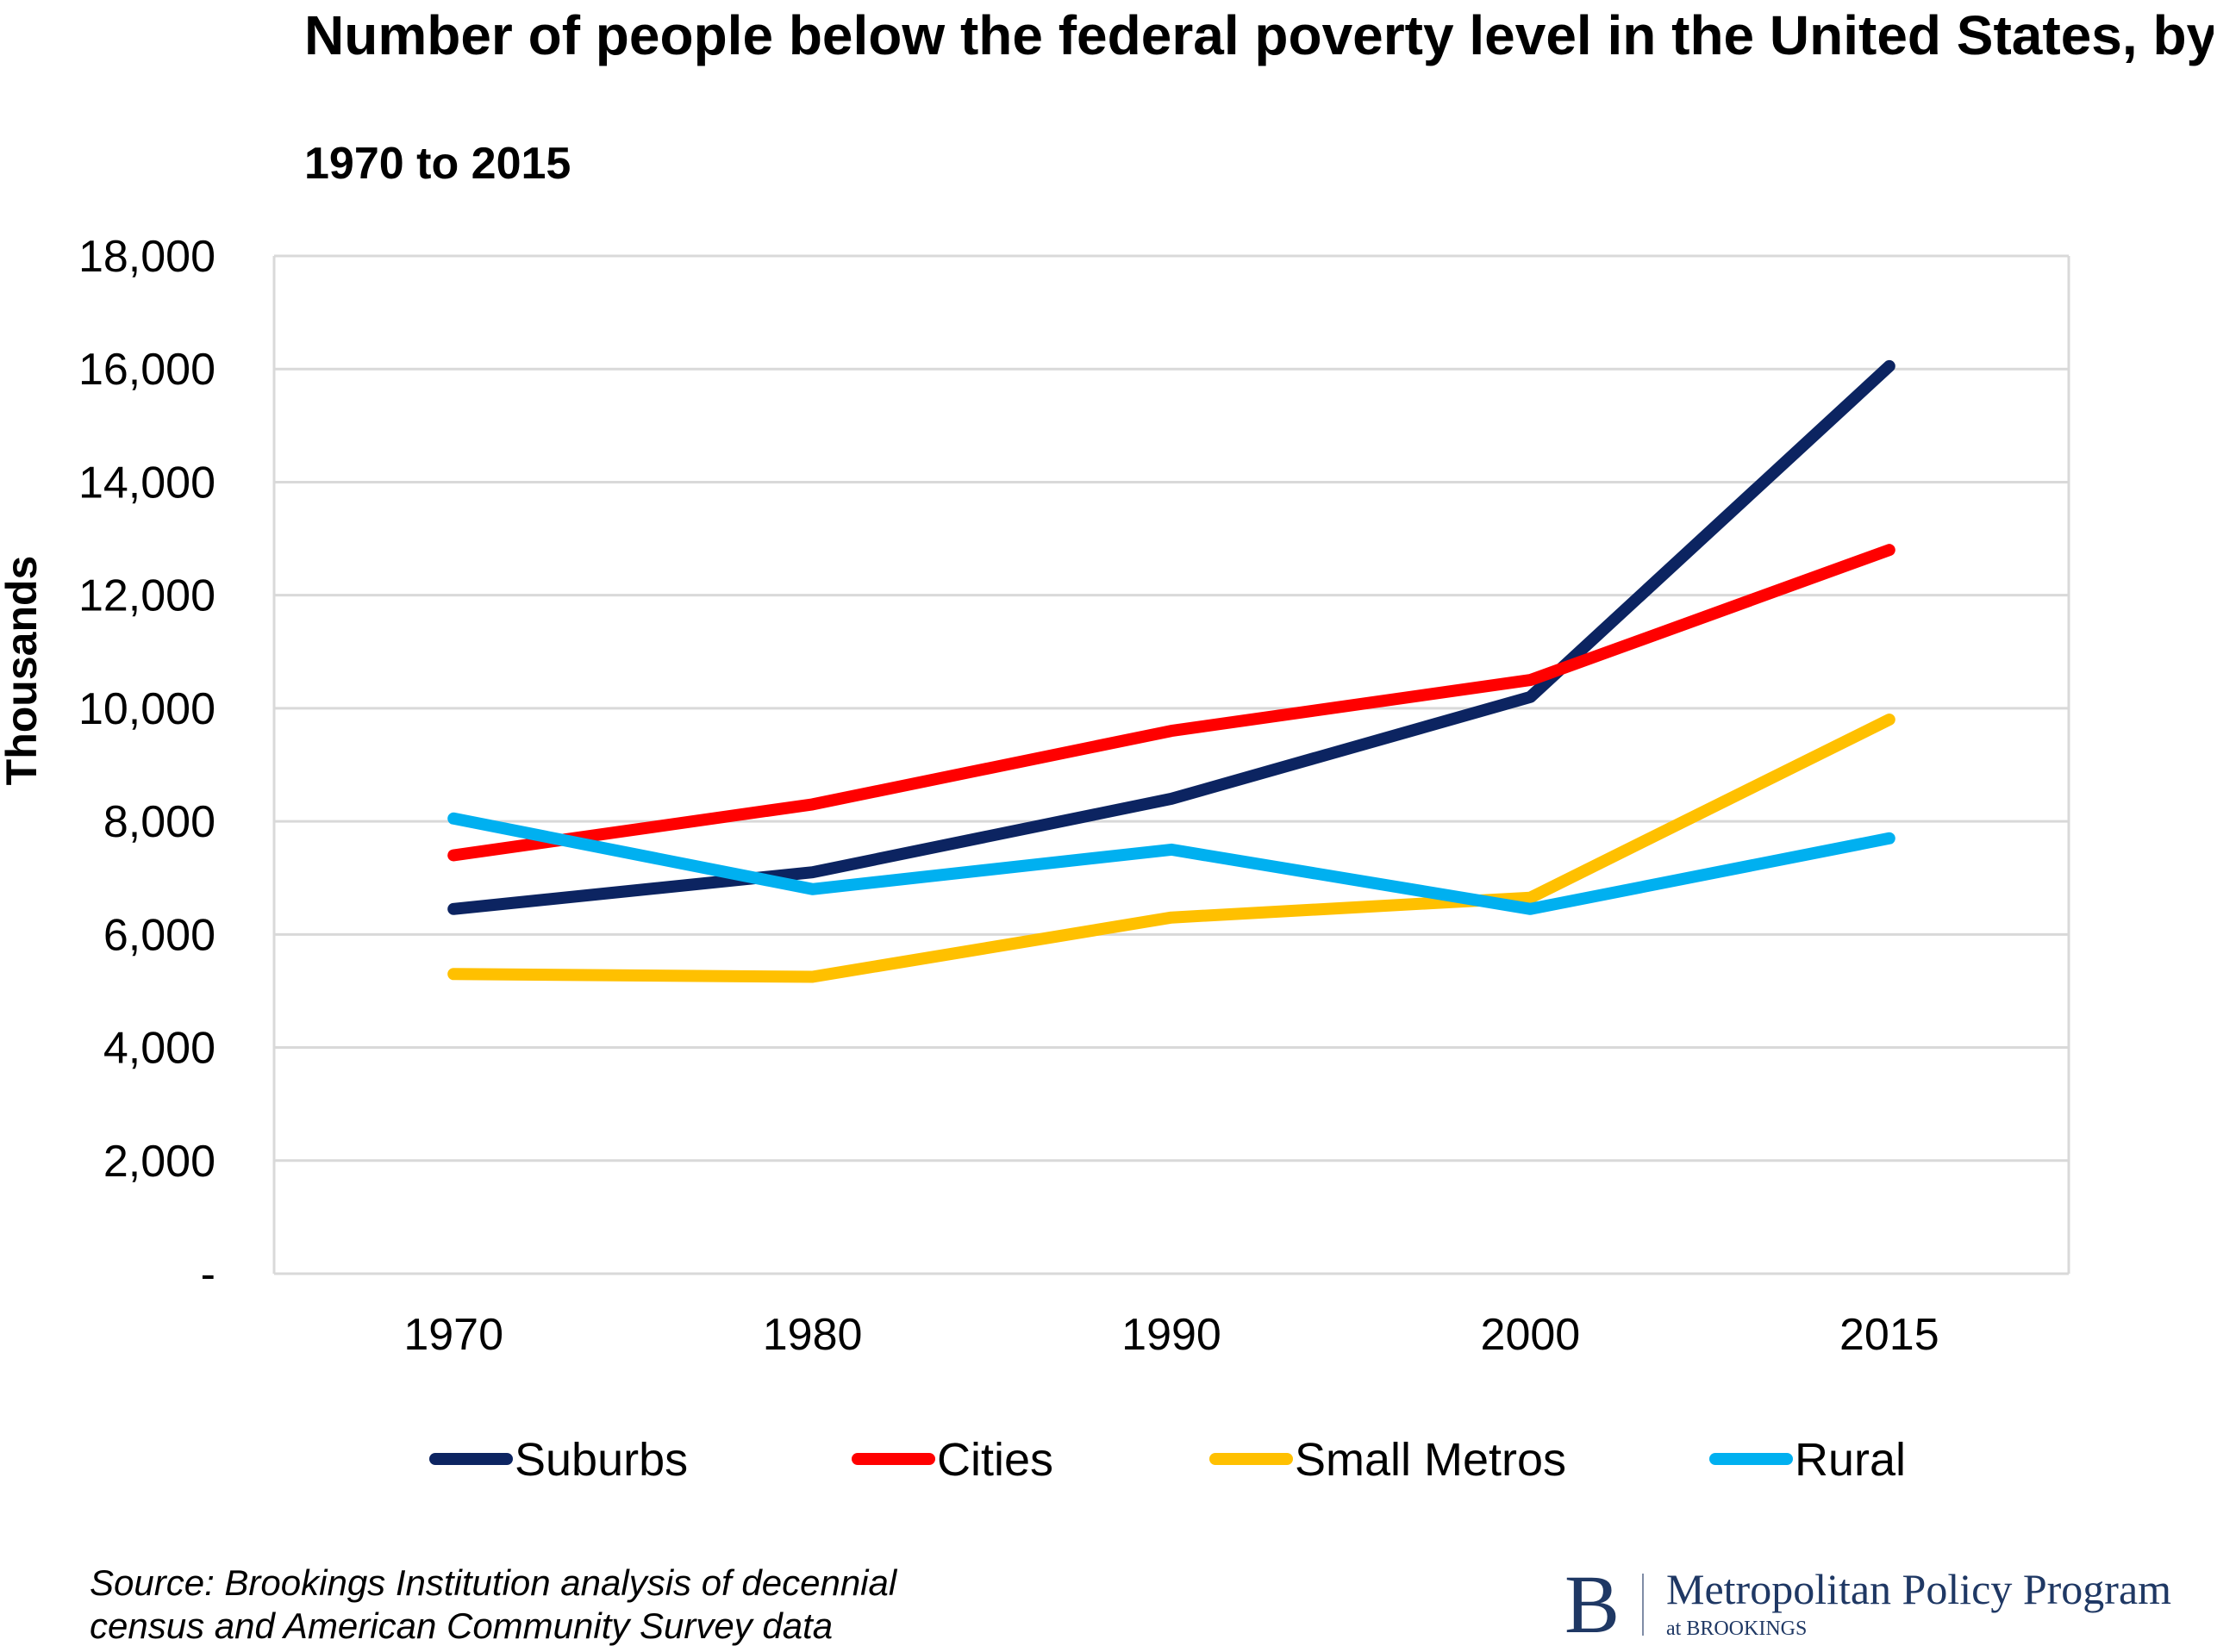  Describe the element at coordinates (147, 257) in the screenshot. I see `y-tick-label-9: 18,000` at that location.